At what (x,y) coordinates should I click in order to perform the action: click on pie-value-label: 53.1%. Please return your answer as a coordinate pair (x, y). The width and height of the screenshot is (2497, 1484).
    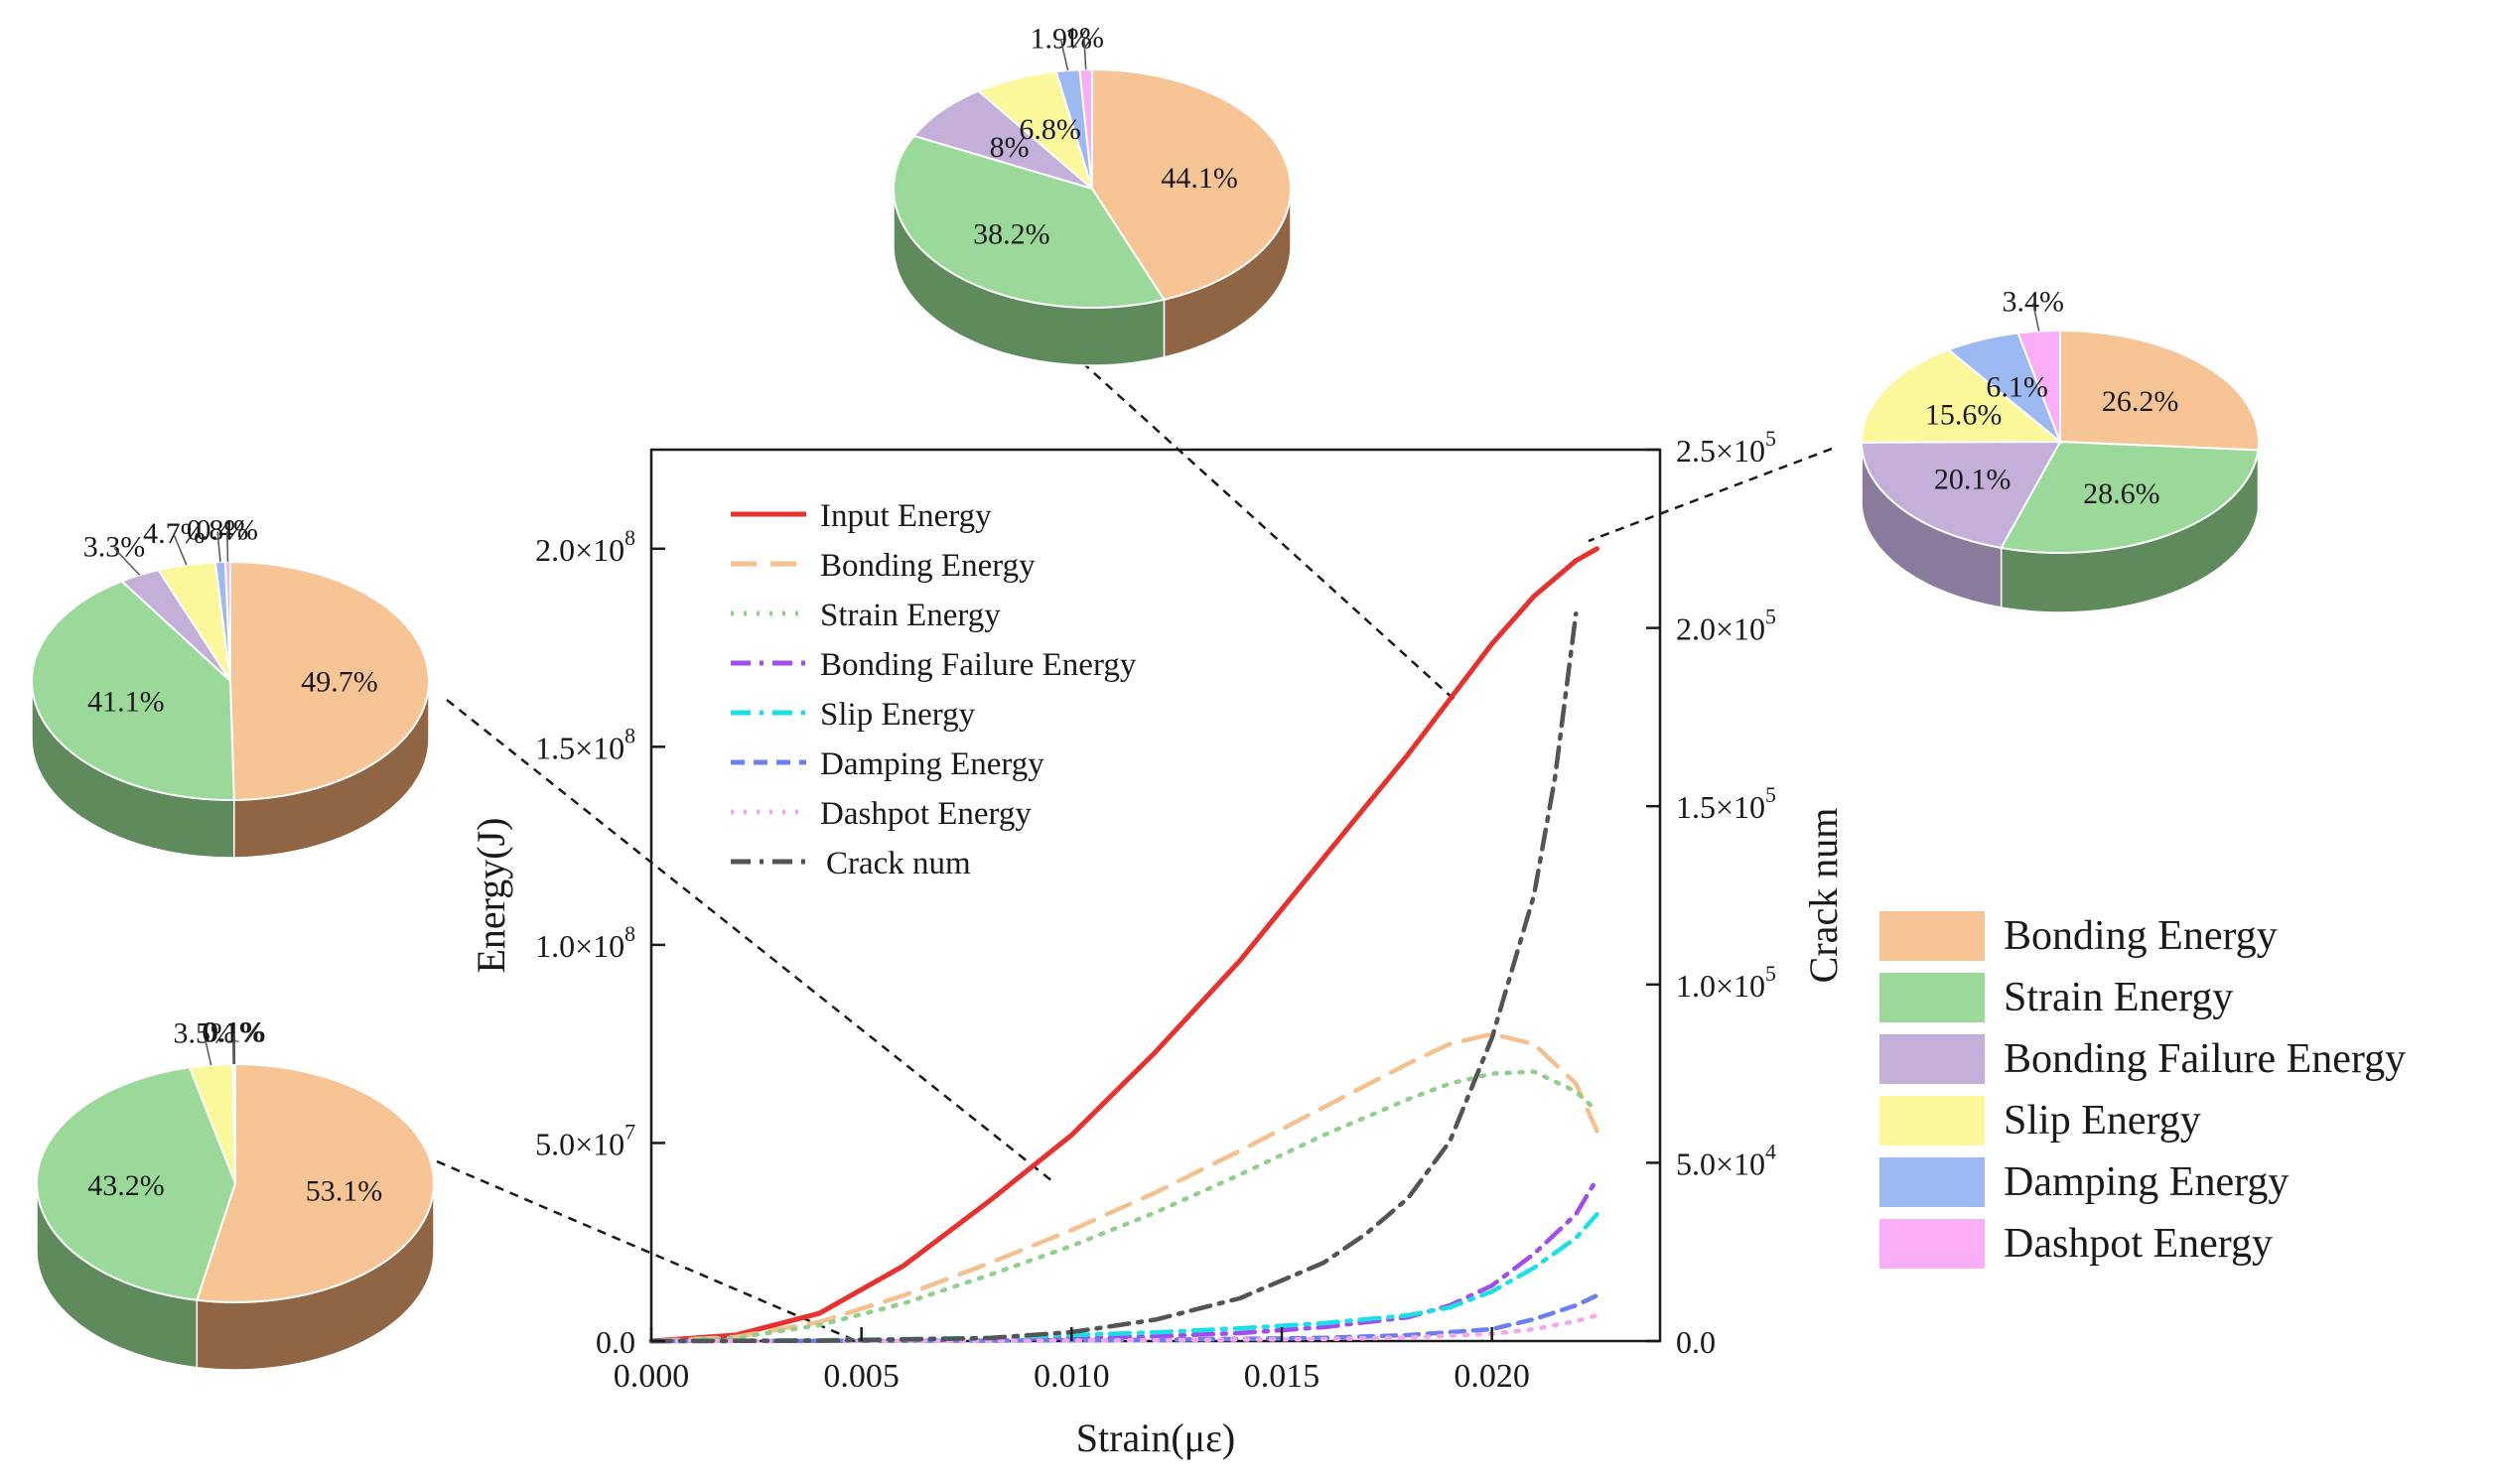
    Looking at the image, I should click on (344, 1190).